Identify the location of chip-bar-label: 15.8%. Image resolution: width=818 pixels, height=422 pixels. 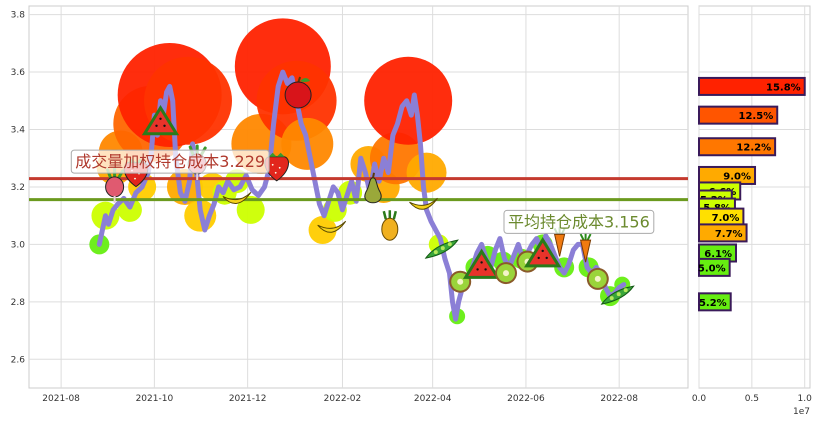
(783, 87).